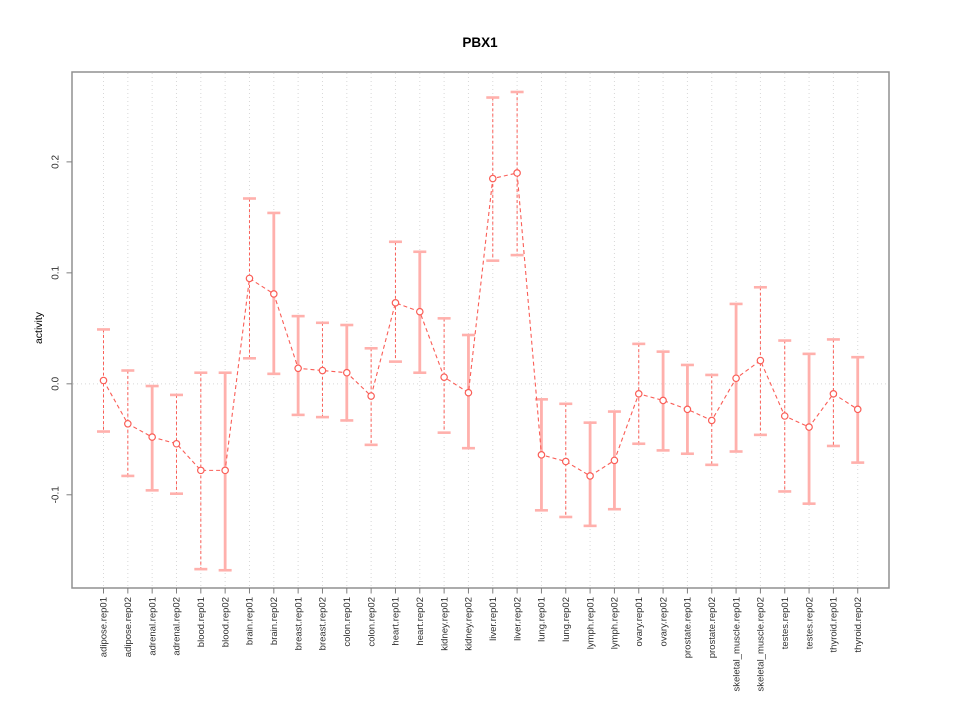 The width and height of the screenshot is (960, 720). What do you see at coordinates (104, 627) in the screenshot?
I see `x-tick-label: adipose.rep01` at bounding box center [104, 627].